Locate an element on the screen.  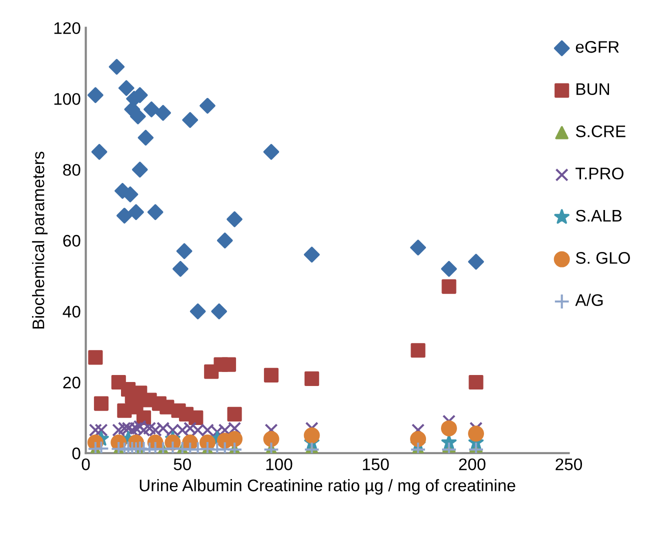
x-tick-label: 0 is located at coordinates (86, 464).